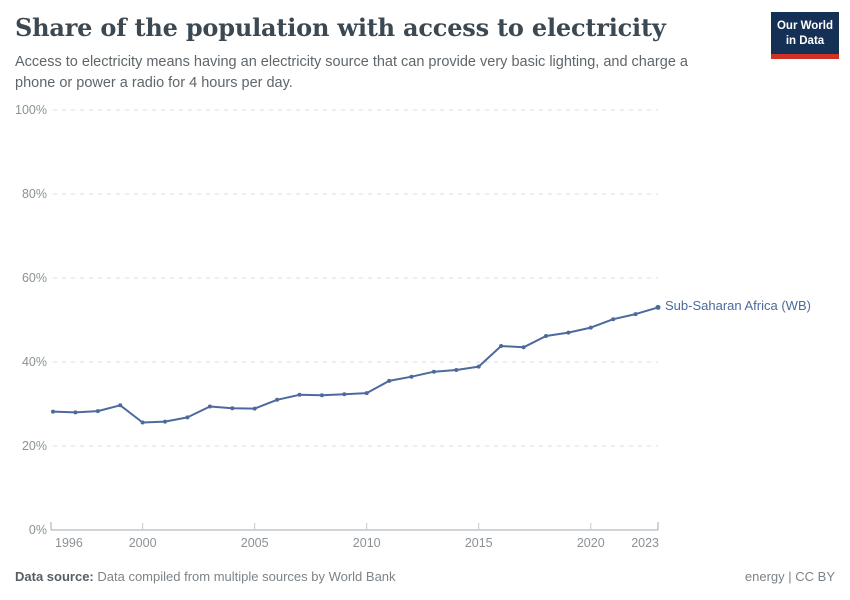 The image size is (850, 600). What do you see at coordinates (738, 306) in the screenshot?
I see `series-label: Sub-Saharan Africa (WB)` at bounding box center [738, 306].